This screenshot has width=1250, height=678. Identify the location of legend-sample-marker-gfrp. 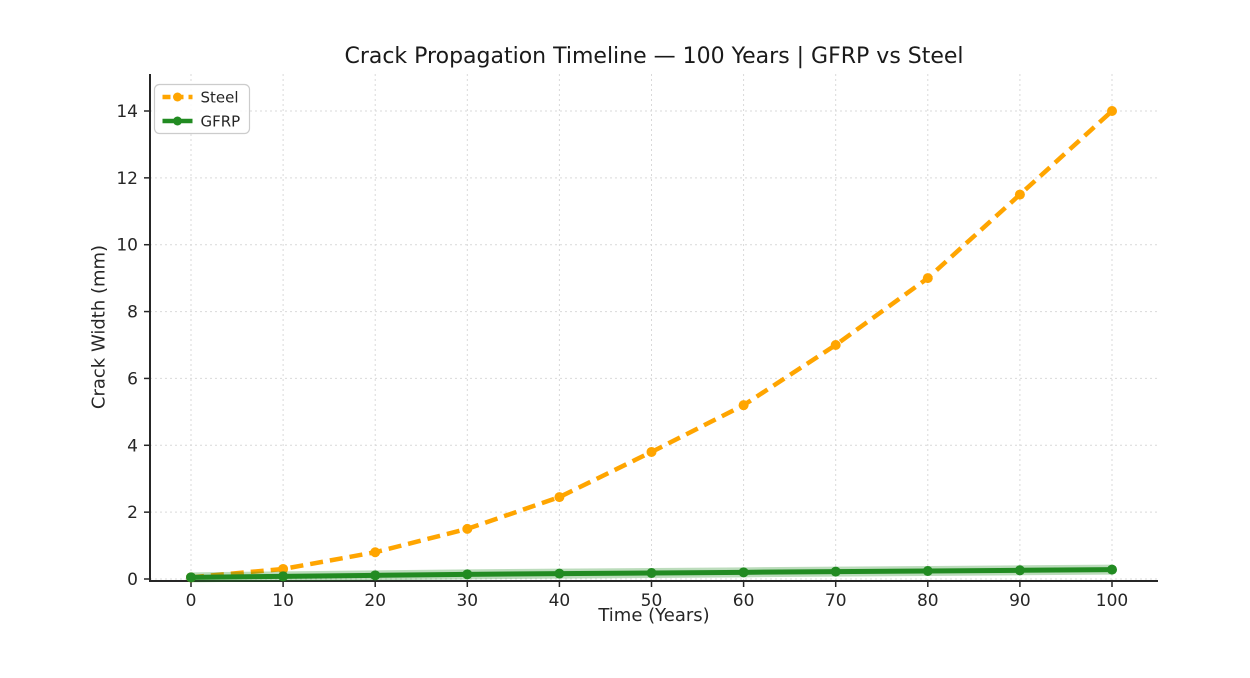
(177, 121).